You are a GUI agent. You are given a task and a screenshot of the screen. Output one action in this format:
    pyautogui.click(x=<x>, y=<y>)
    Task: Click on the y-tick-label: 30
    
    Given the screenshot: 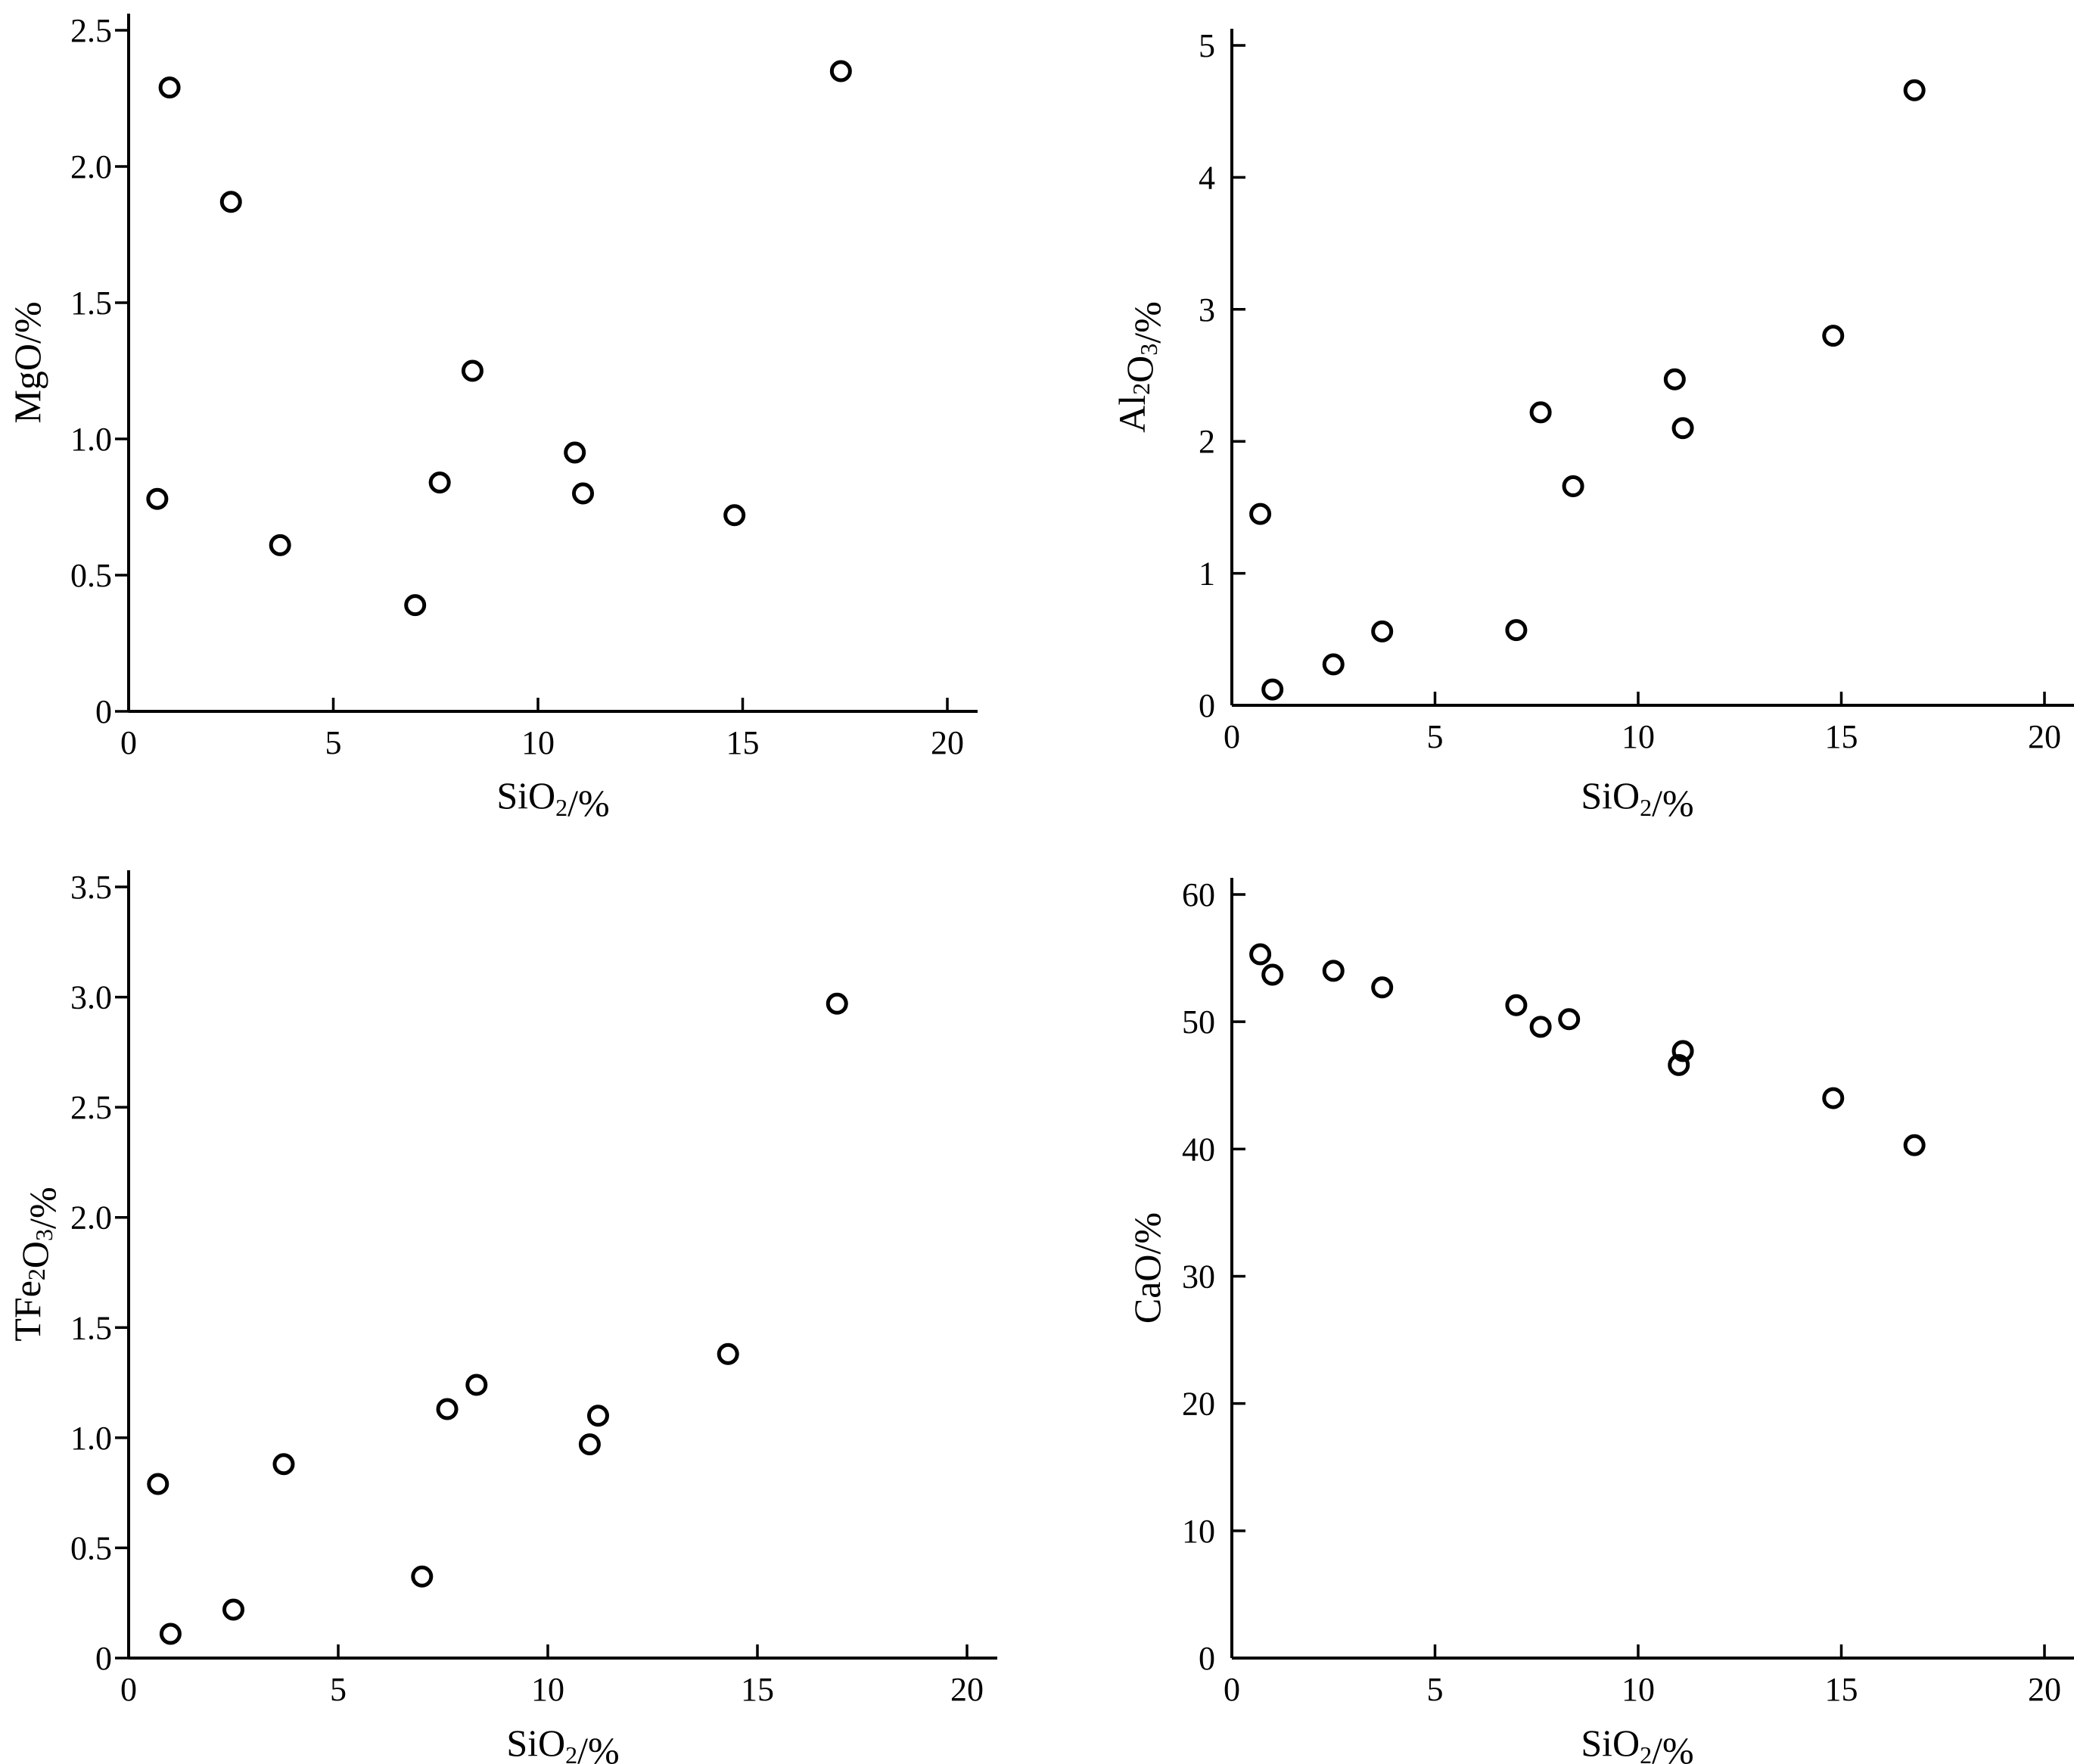 What is the action you would take?
    pyautogui.click(x=1198, y=1277)
    